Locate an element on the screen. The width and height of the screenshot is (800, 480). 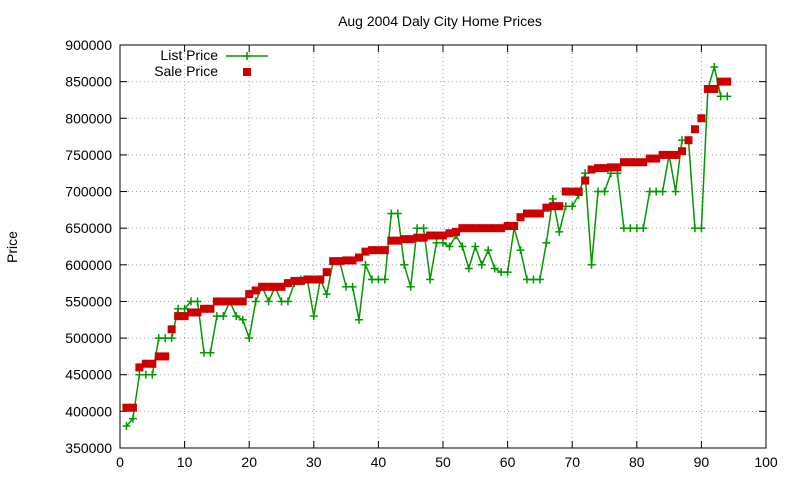
x-tick-label: 80 is located at coordinates (637, 462).